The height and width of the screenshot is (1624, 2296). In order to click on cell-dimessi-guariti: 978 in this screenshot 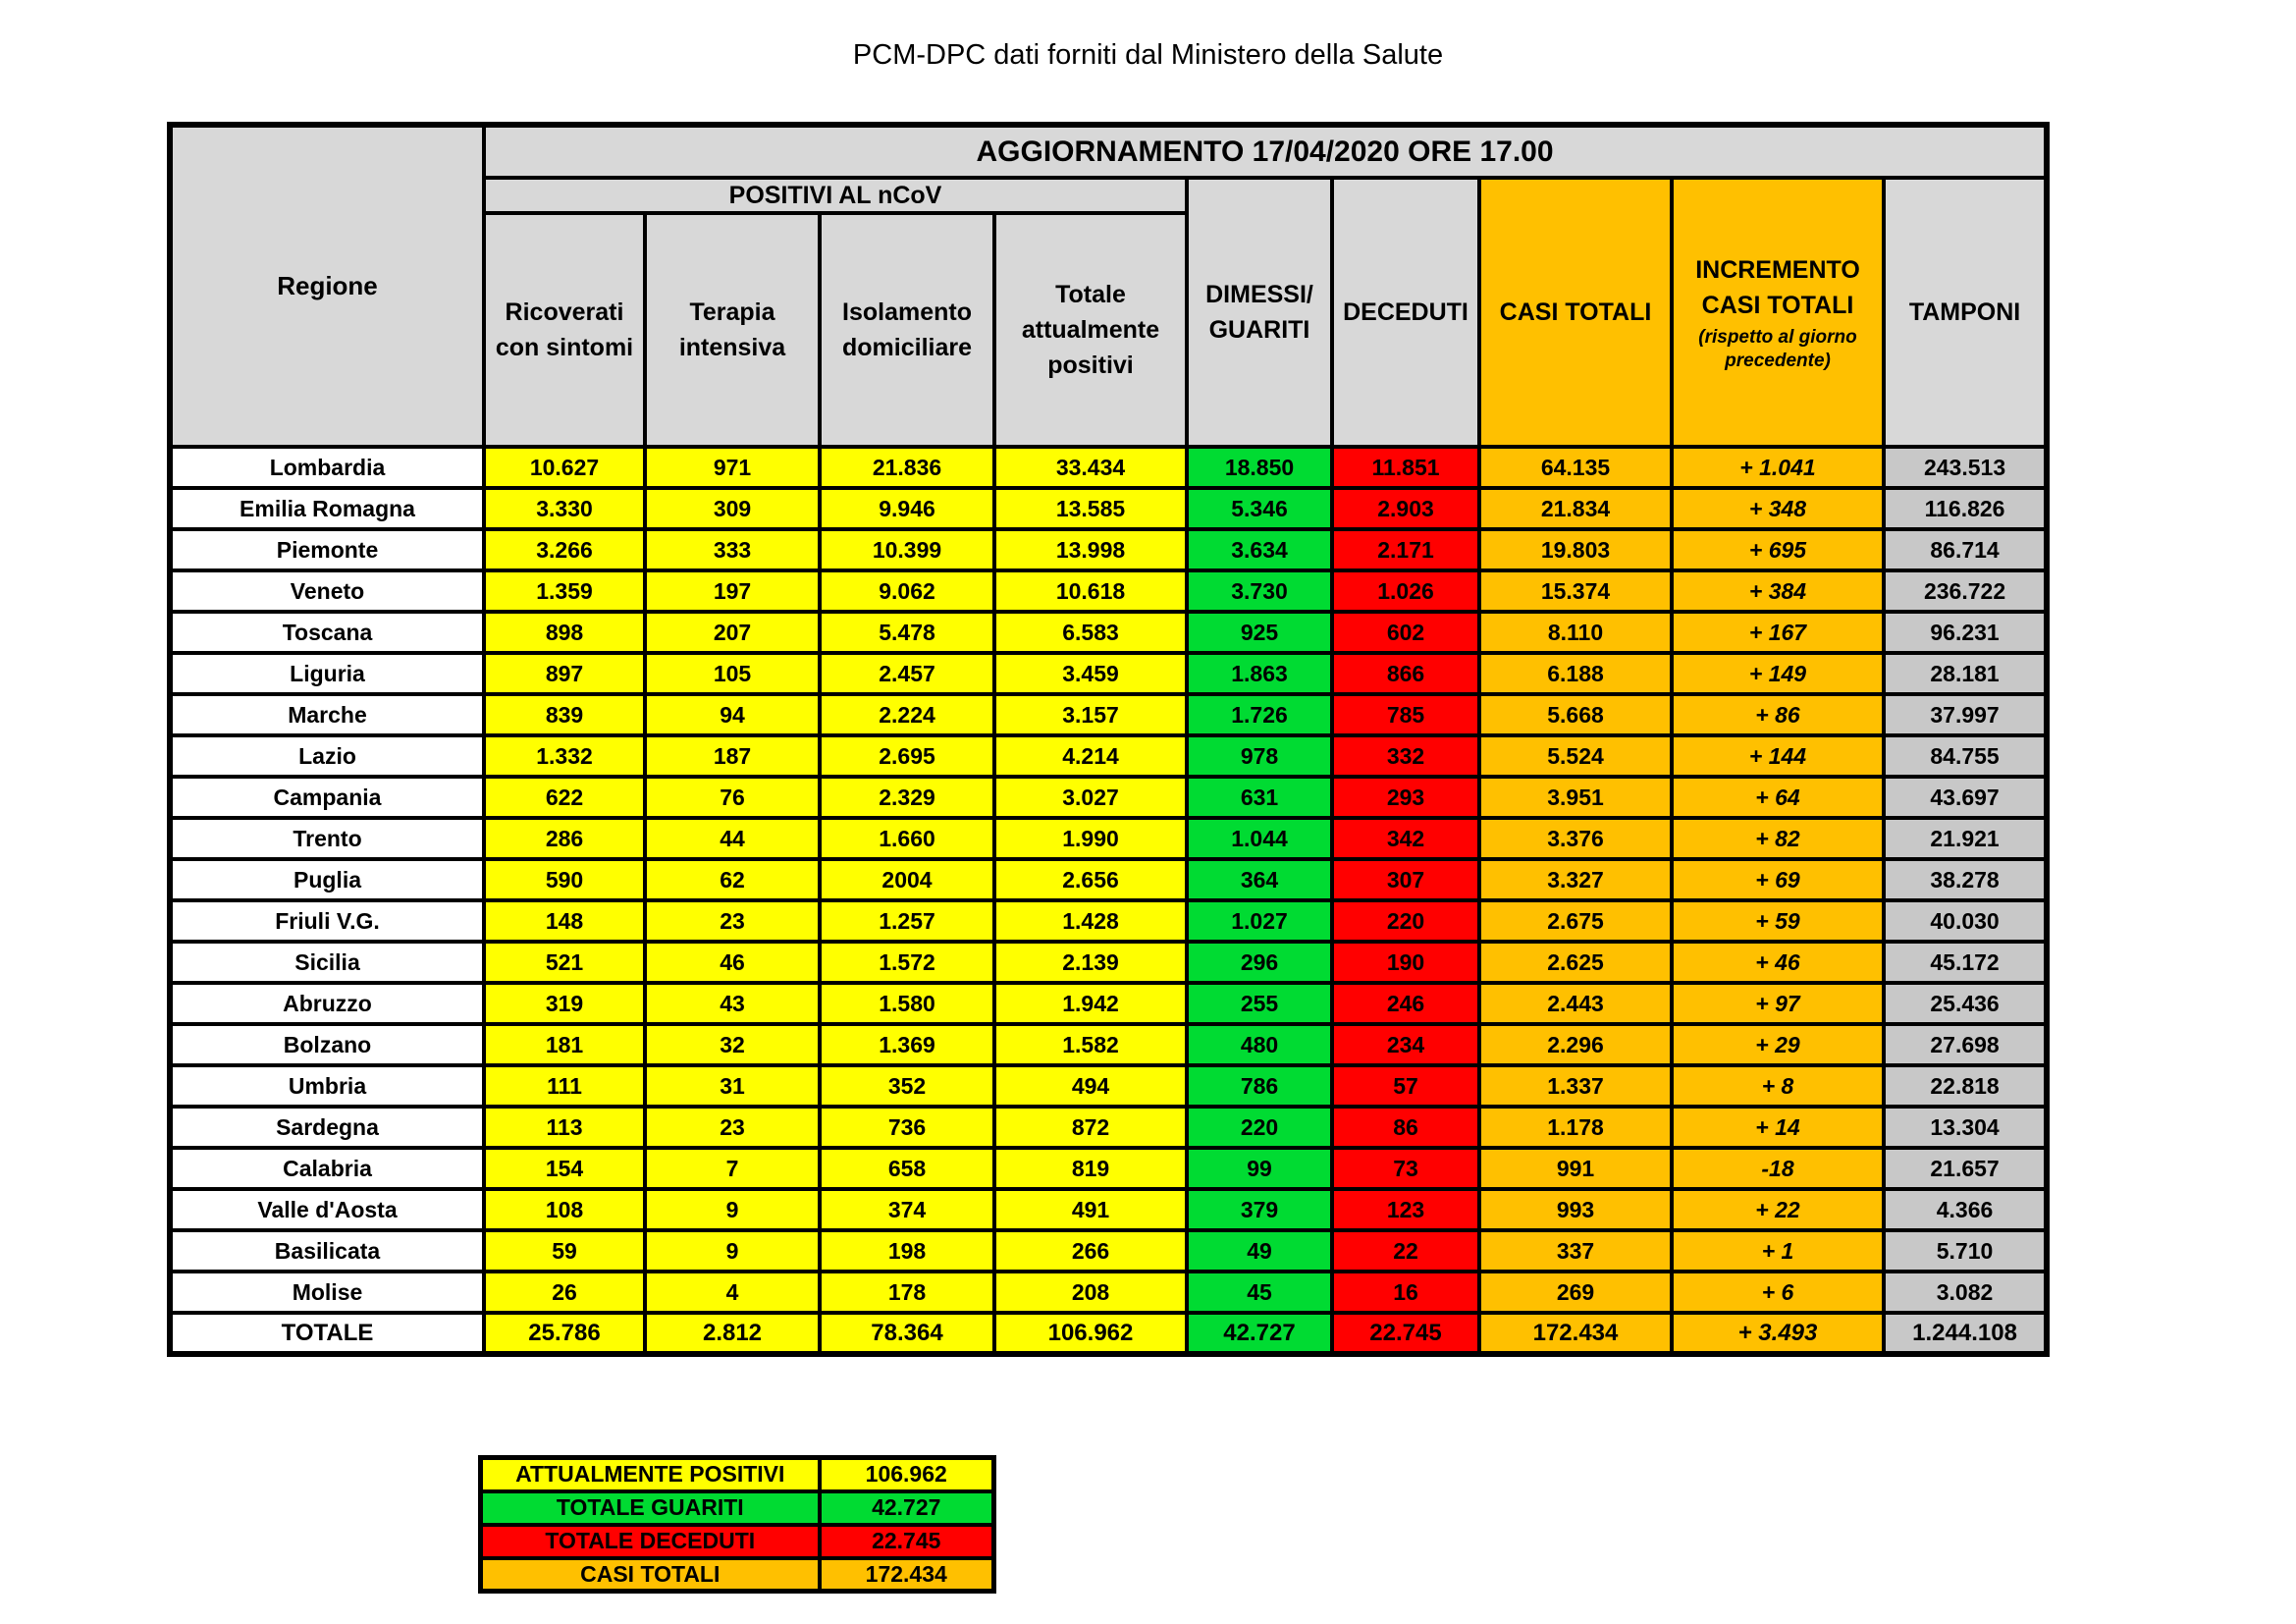, I will do `click(1259, 756)`.